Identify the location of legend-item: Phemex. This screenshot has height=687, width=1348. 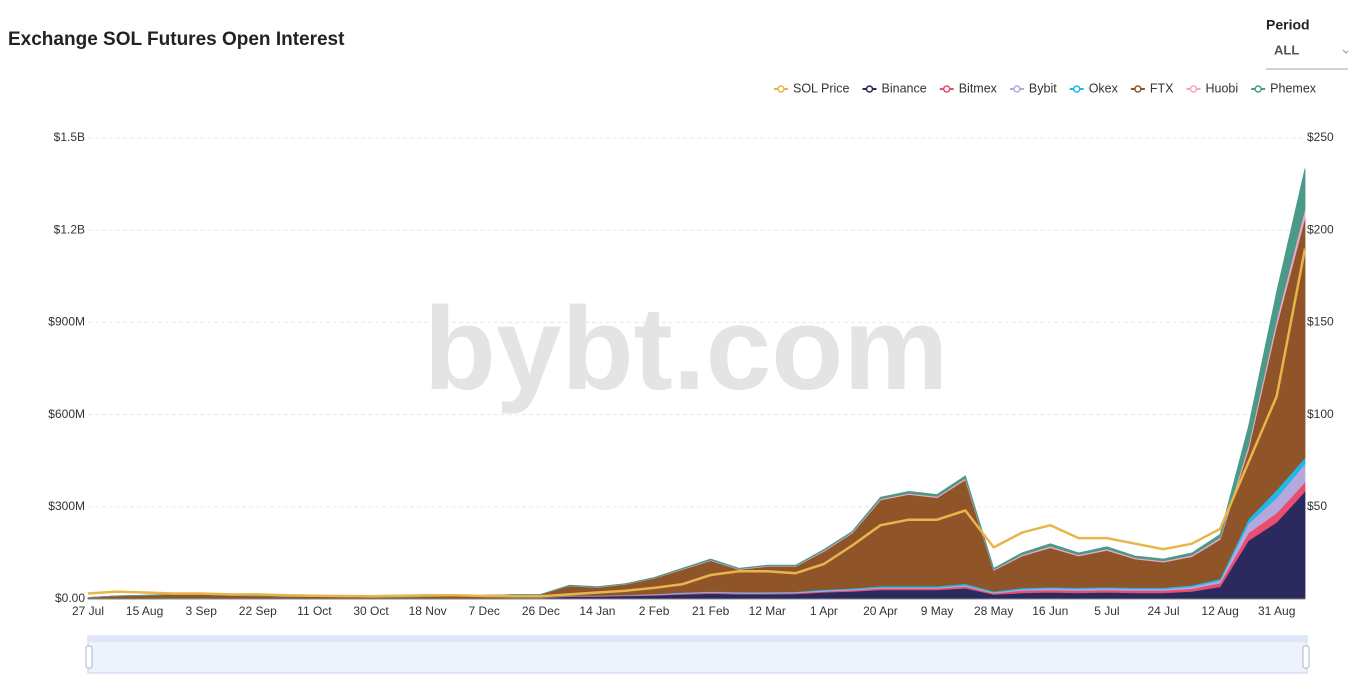
(1284, 88).